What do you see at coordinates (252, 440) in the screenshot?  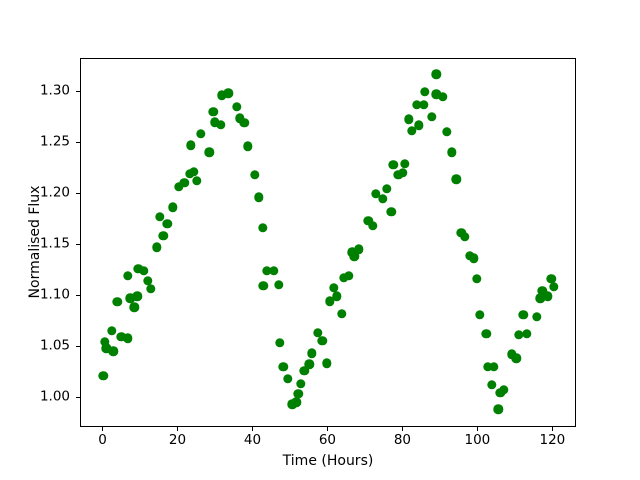 I see `x-tick-label: 40` at bounding box center [252, 440].